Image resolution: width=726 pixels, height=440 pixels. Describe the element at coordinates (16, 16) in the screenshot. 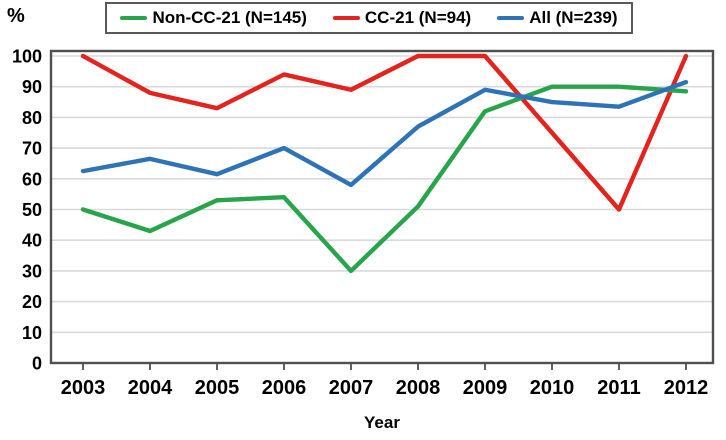

I see `y-axis-unit-label: %` at that location.